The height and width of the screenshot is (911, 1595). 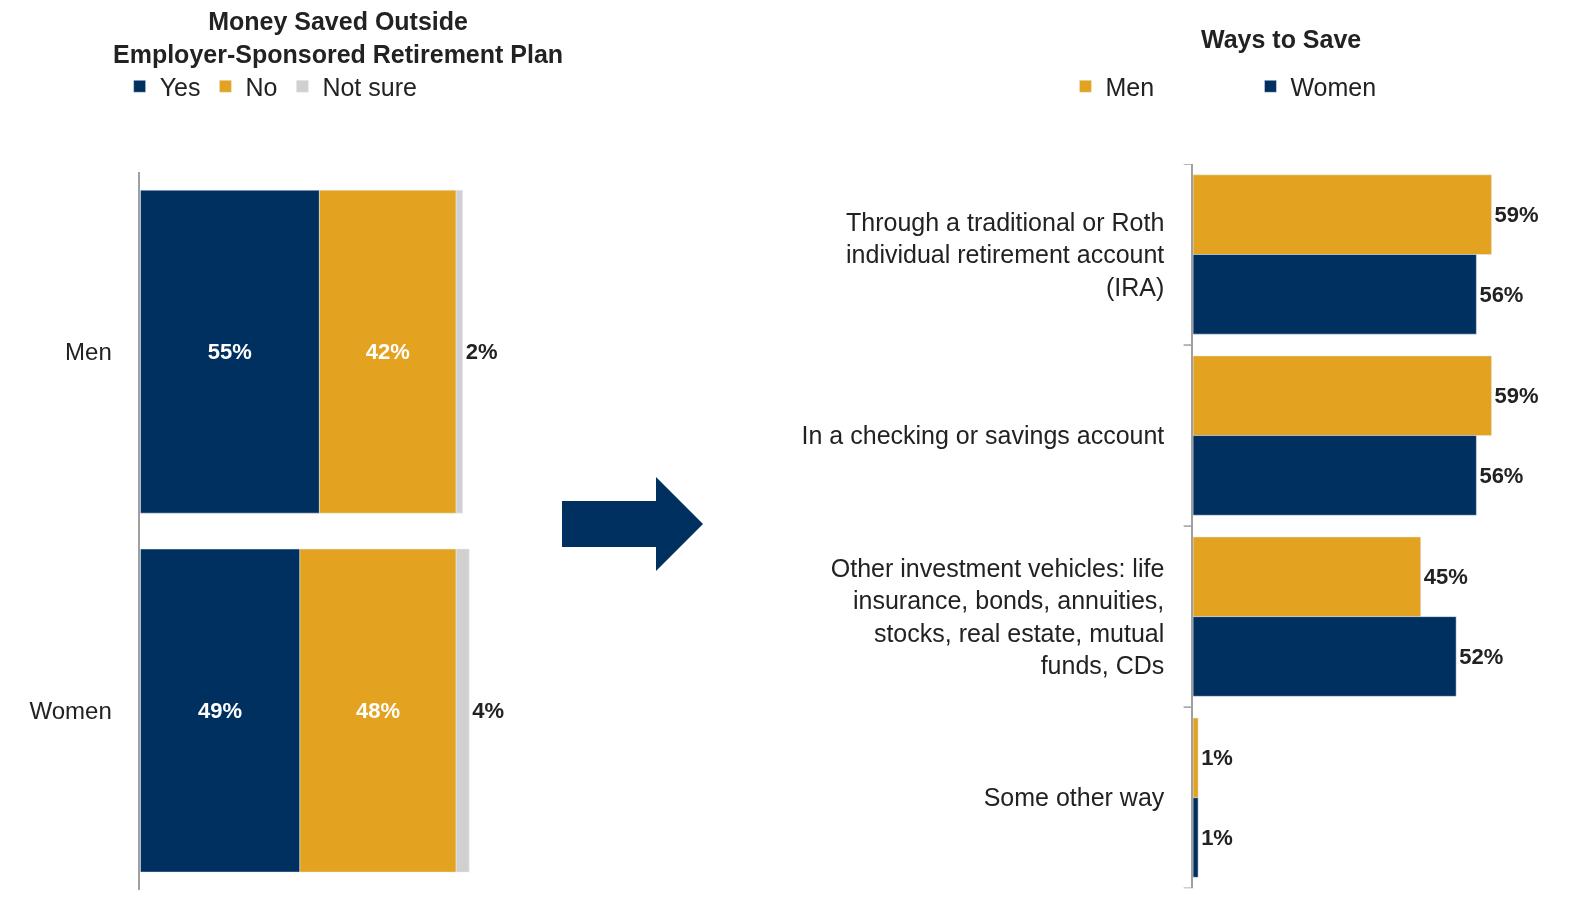 What do you see at coordinates (983, 435) in the screenshot?
I see `y-tick-label: In a checking or savings account` at bounding box center [983, 435].